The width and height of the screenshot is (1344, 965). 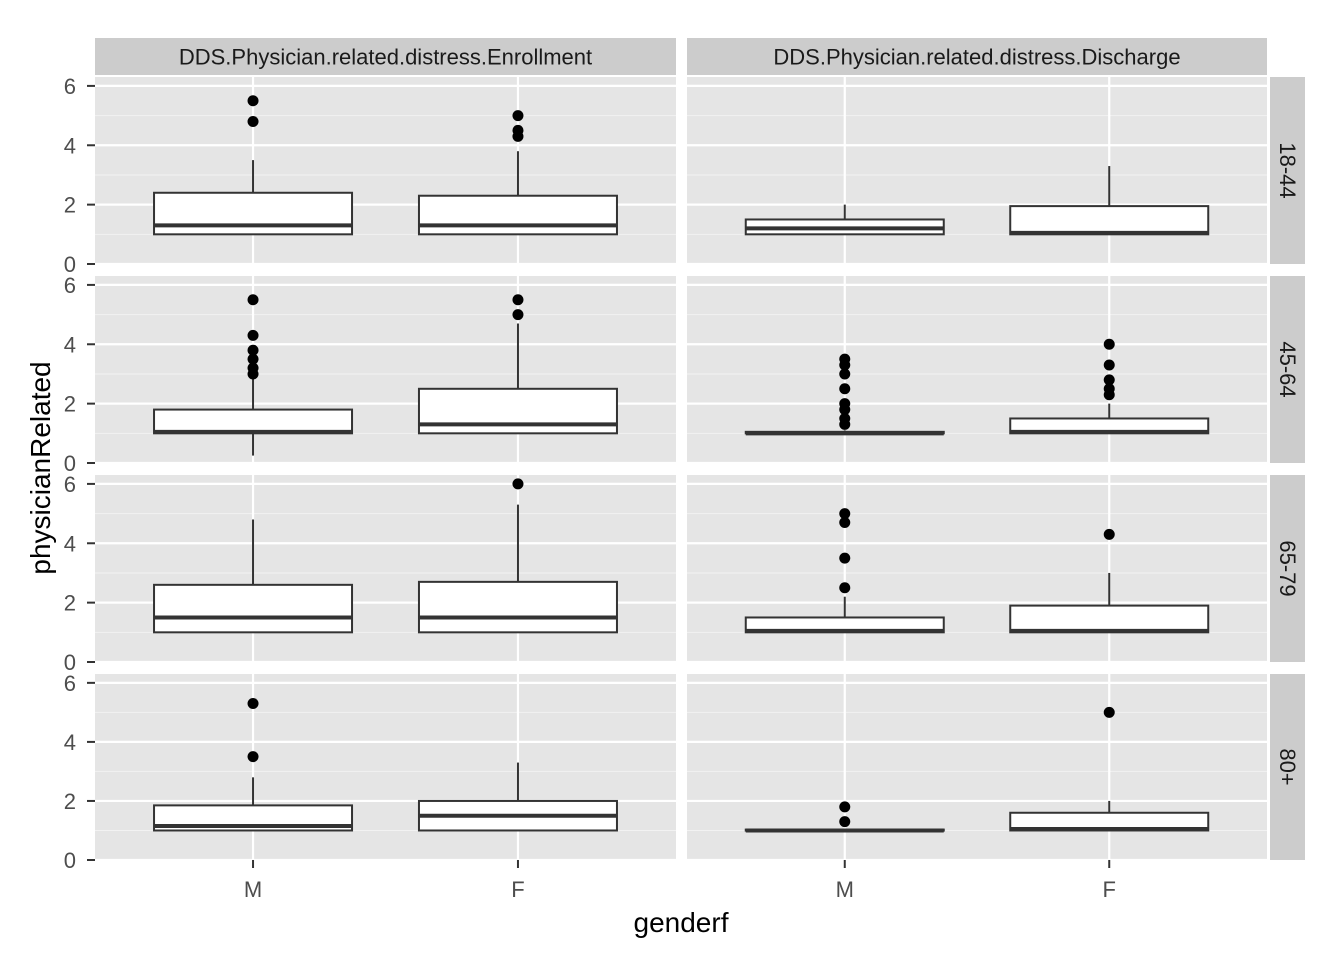 I want to click on row-strip-label-2: 65-79, so click(x=1287, y=568).